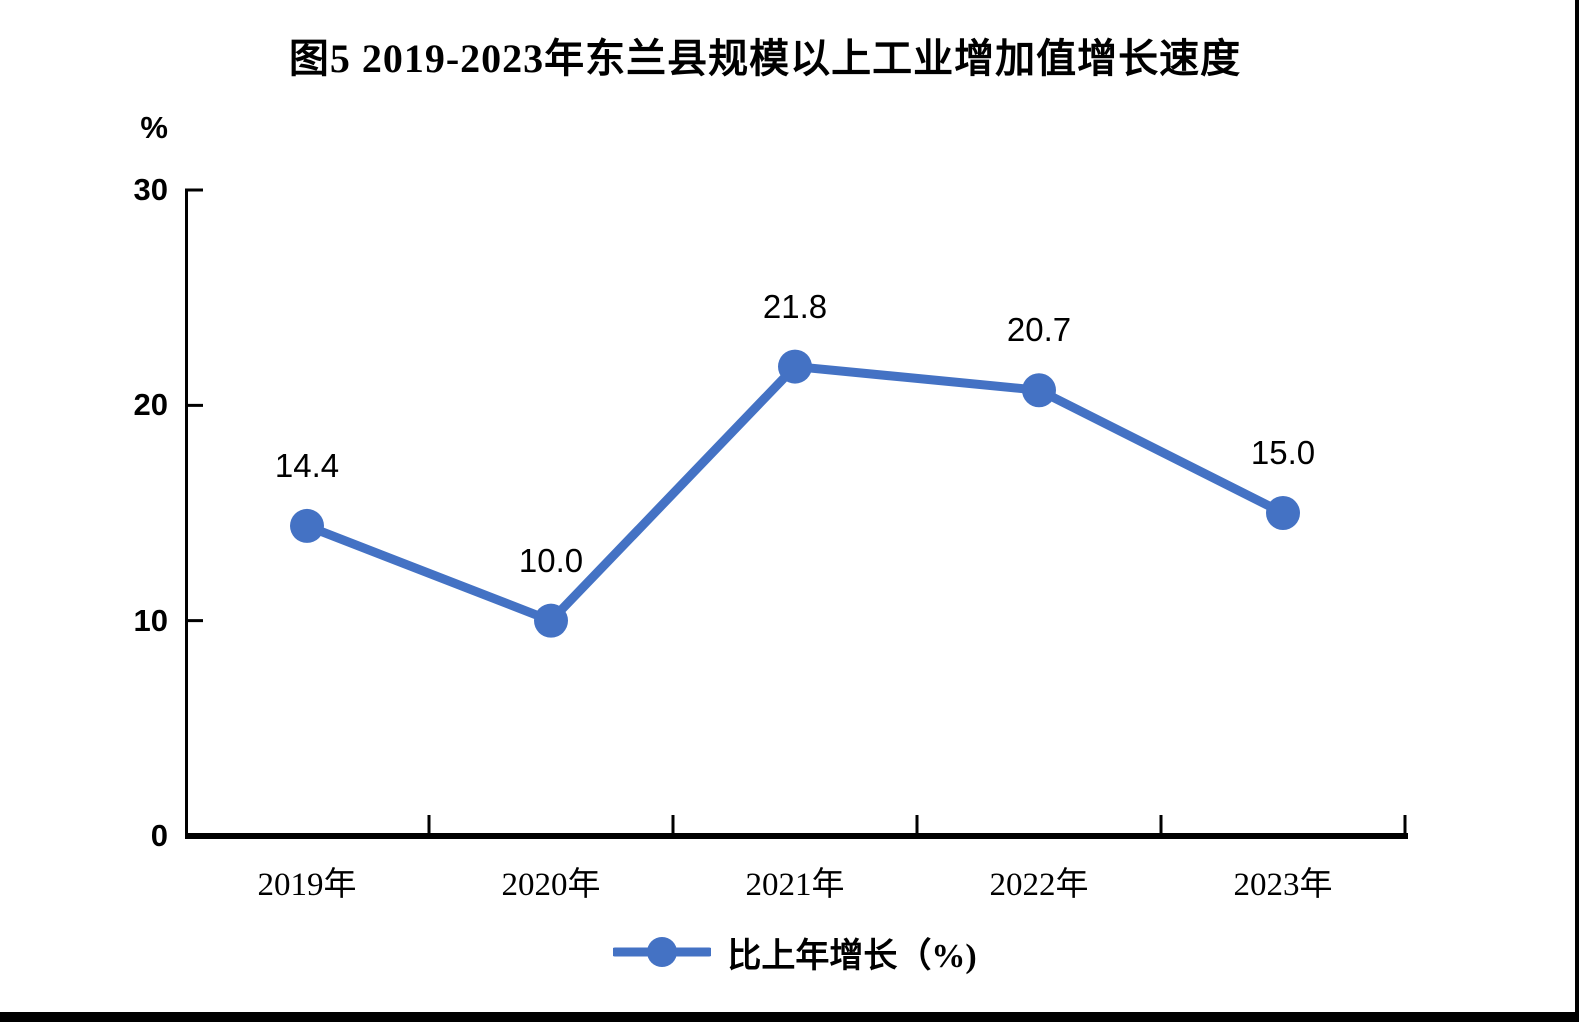  Describe the element at coordinates (307, 885) in the screenshot. I see `x-axis-tick-label: 2019年` at that location.